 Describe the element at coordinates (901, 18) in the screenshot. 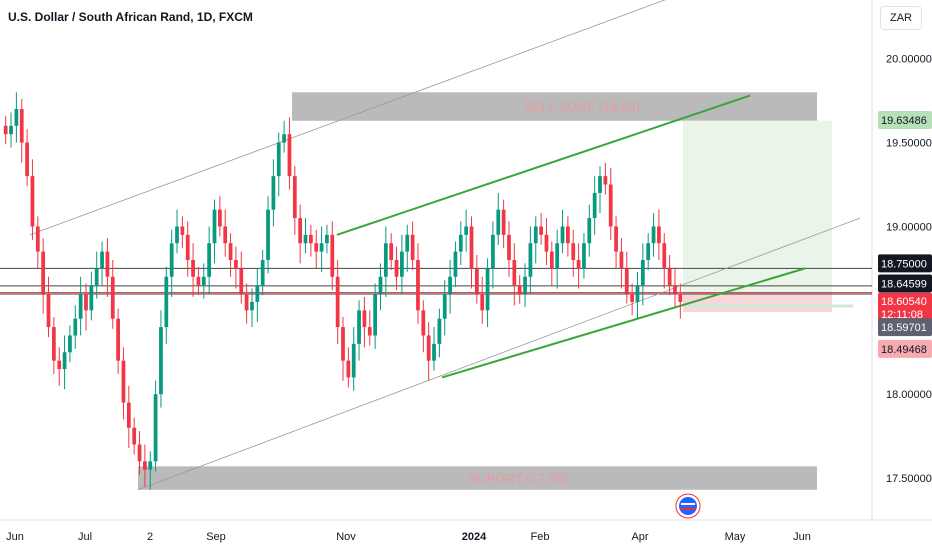

I see `currency-button: ZAR` at that location.